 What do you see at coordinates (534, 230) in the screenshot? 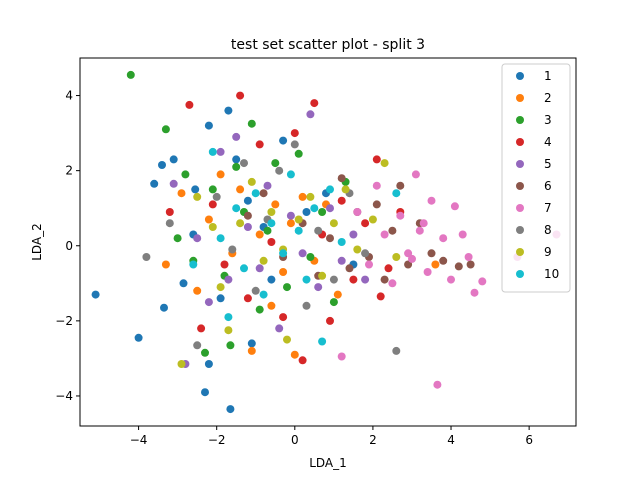
I see `legend-item: 8` at bounding box center [534, 230].